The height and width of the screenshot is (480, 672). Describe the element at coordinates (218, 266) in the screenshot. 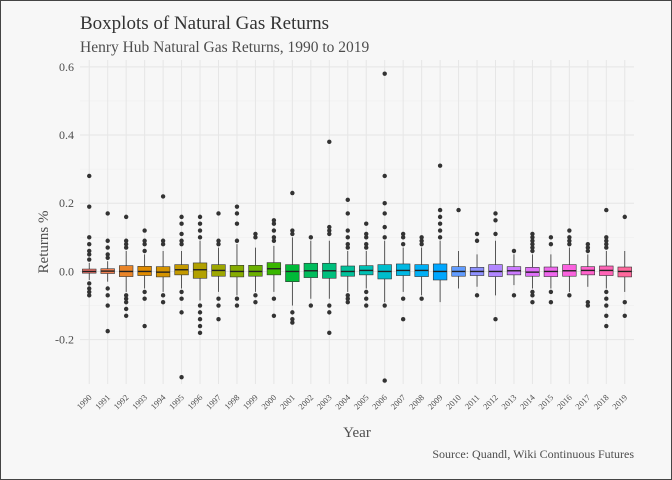

I see `boxplot-1997` at that location.